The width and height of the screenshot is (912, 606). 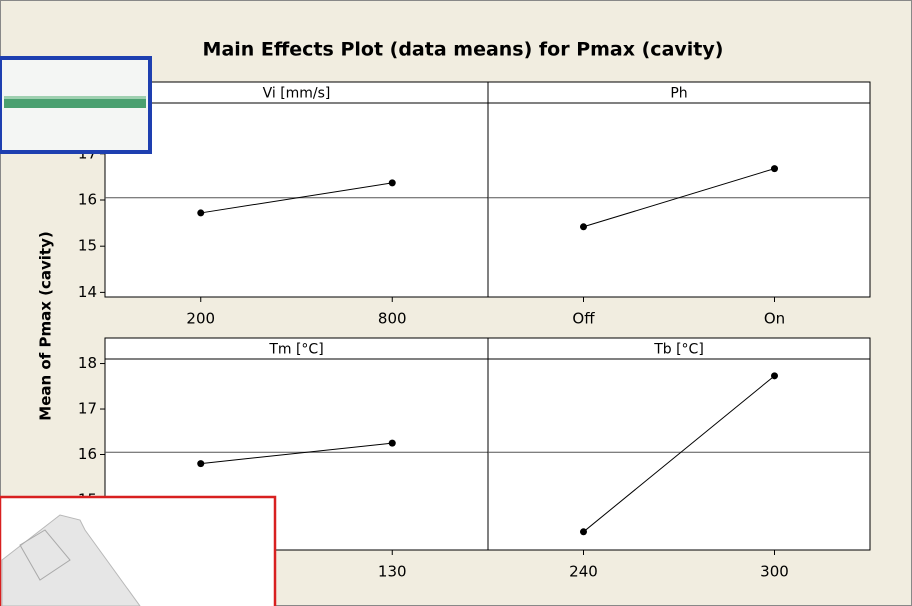 What do you see at coordinates (774, 319) in the screenshot?
I see `x-tick-label: On` at bounding box center [774, 319].